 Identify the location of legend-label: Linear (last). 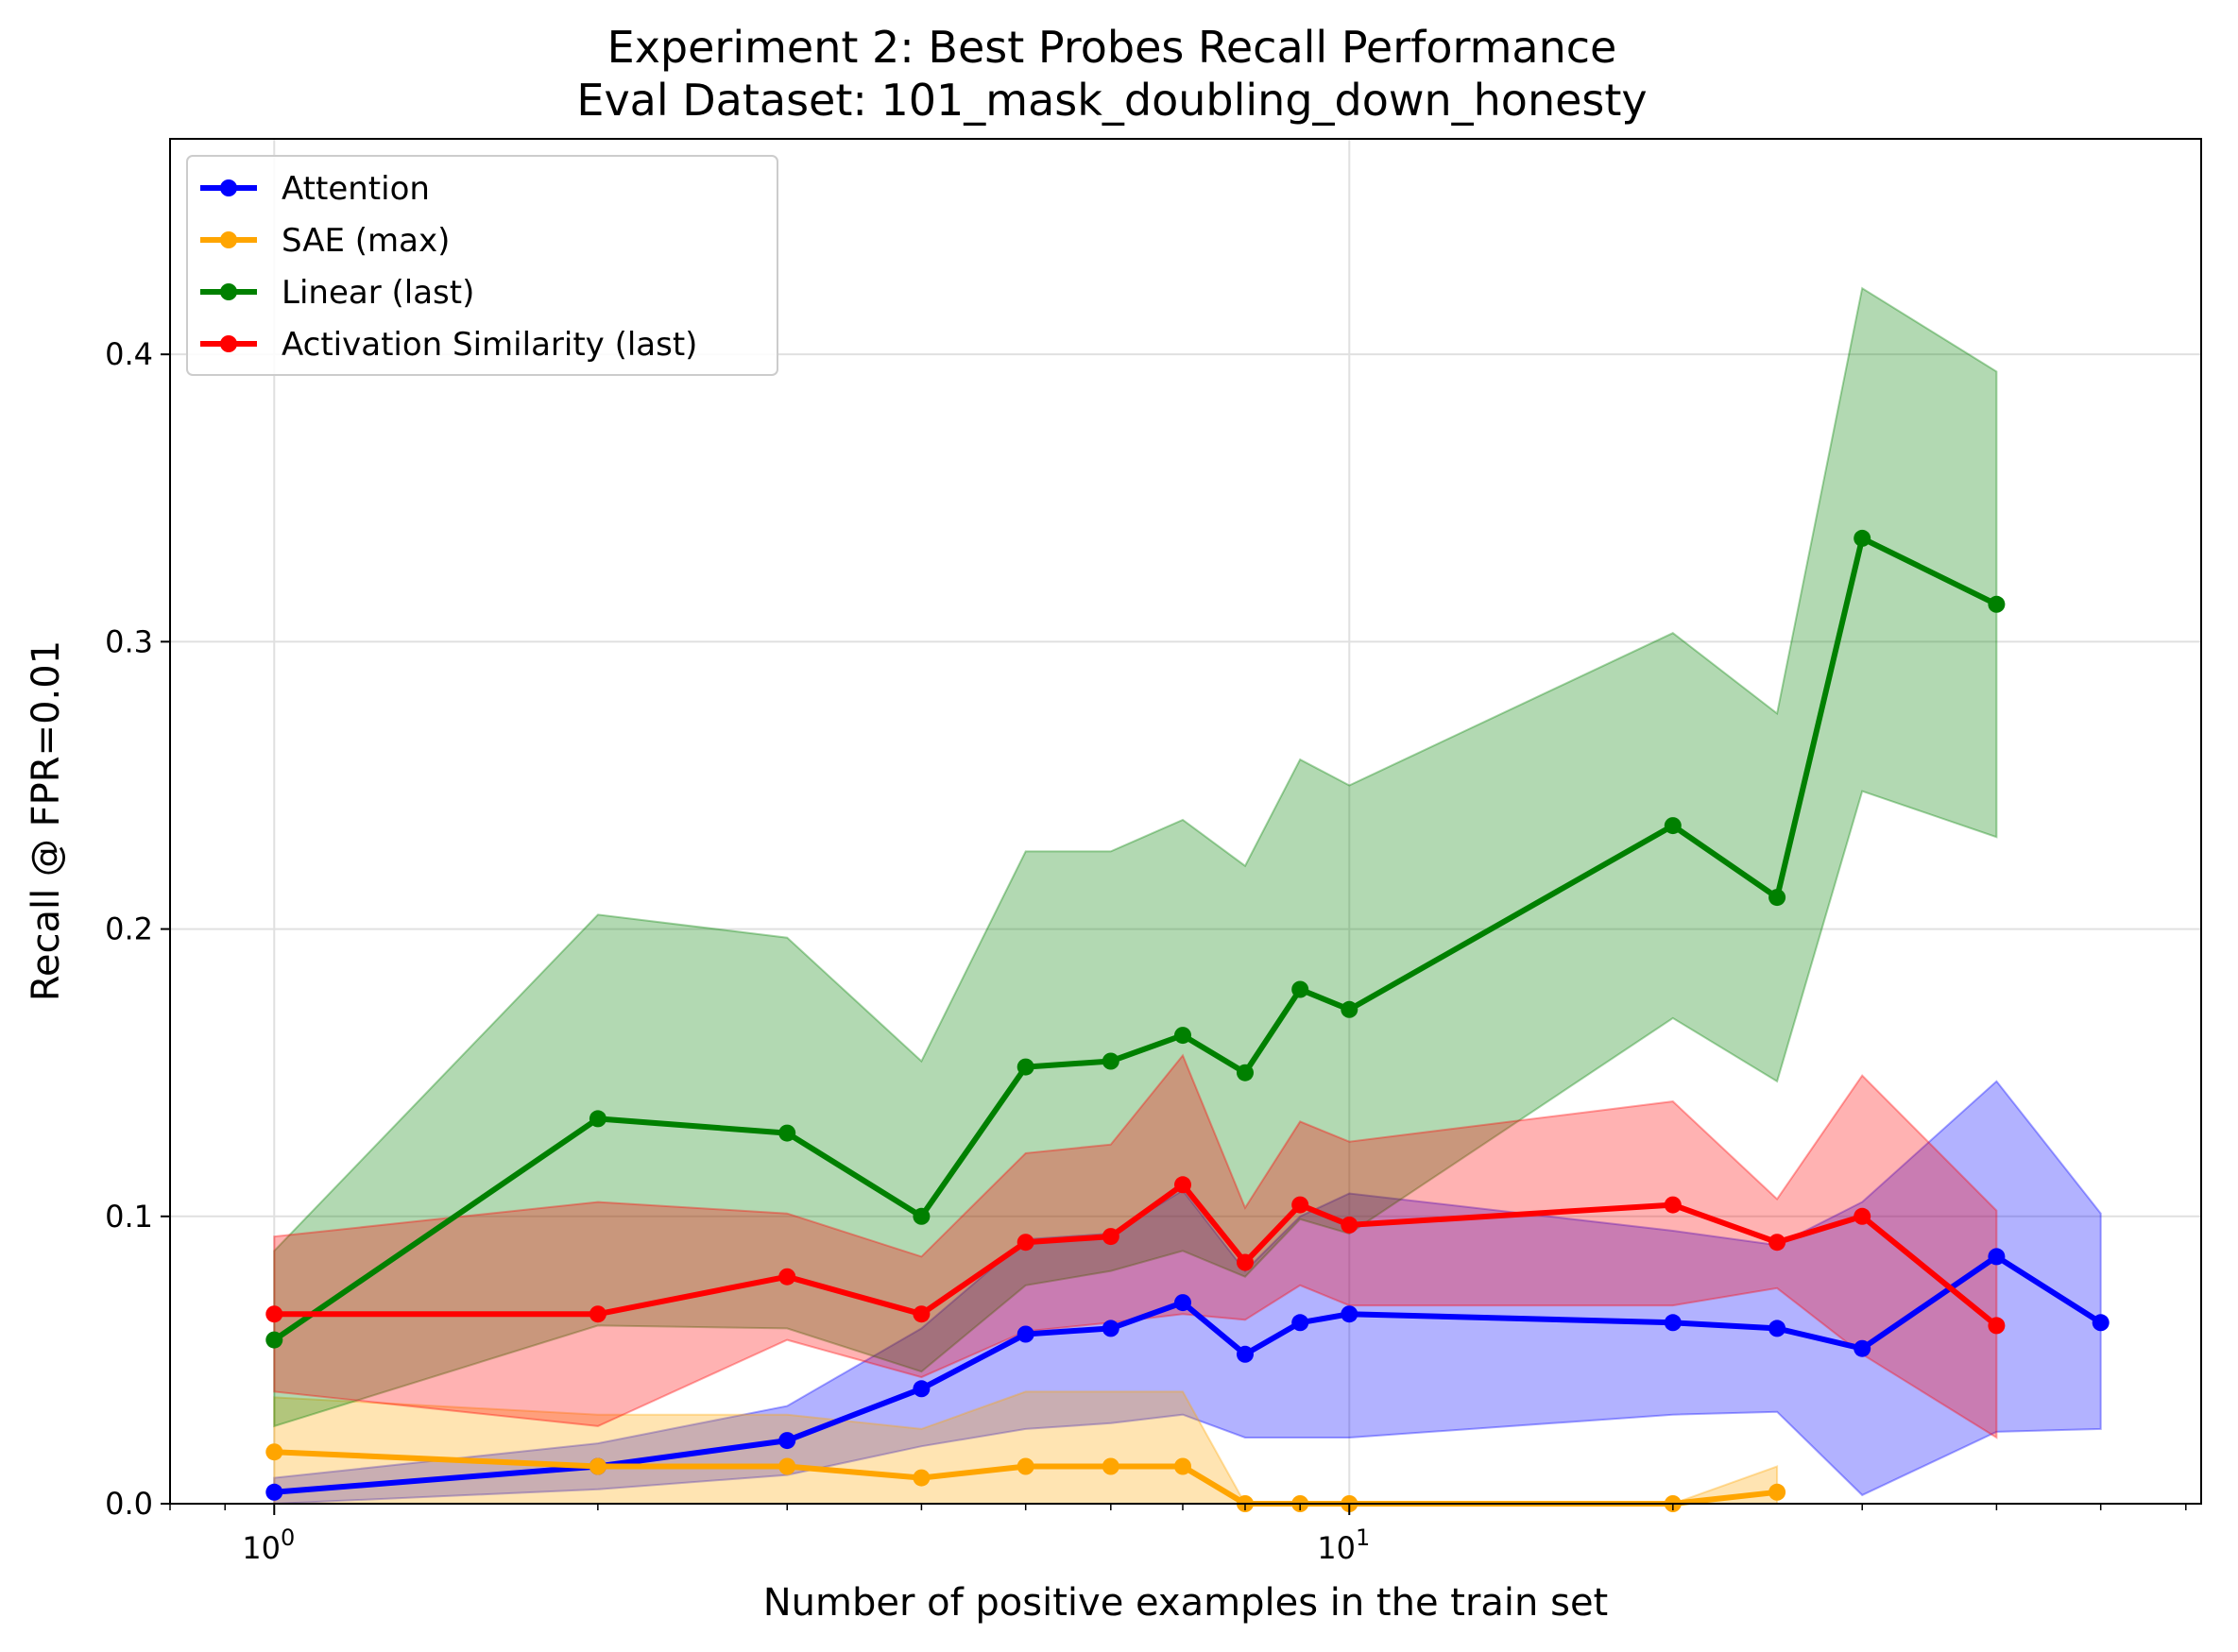
(378, 293).